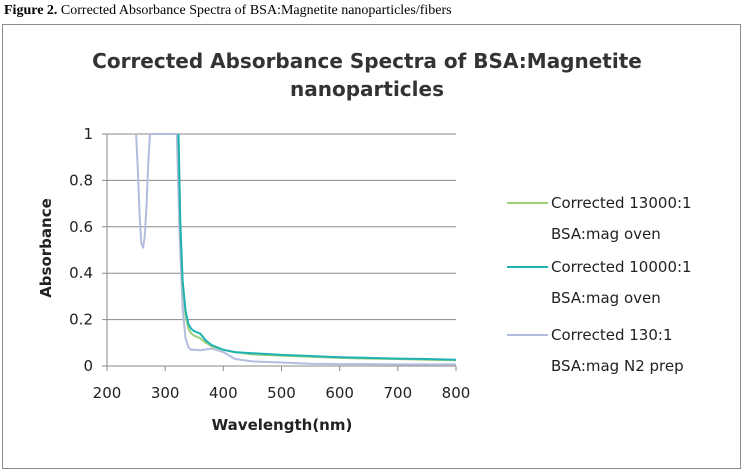  What do you see at coordinates (107, 393) in the screenshot?
I see `x-tick-label: 200` at bounding box center [107, 393].